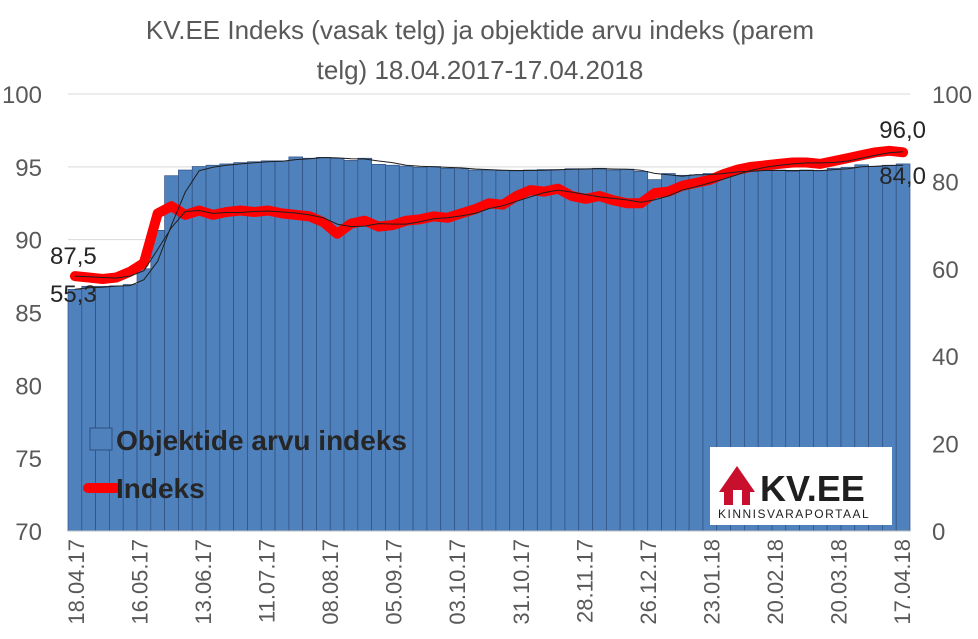 This screenshot has height=639, width=978. Describe the element at coordinates (794, 514) in the screenshot. I see `logo-subtitle: KINNISVARAPORTAAL` at that location.